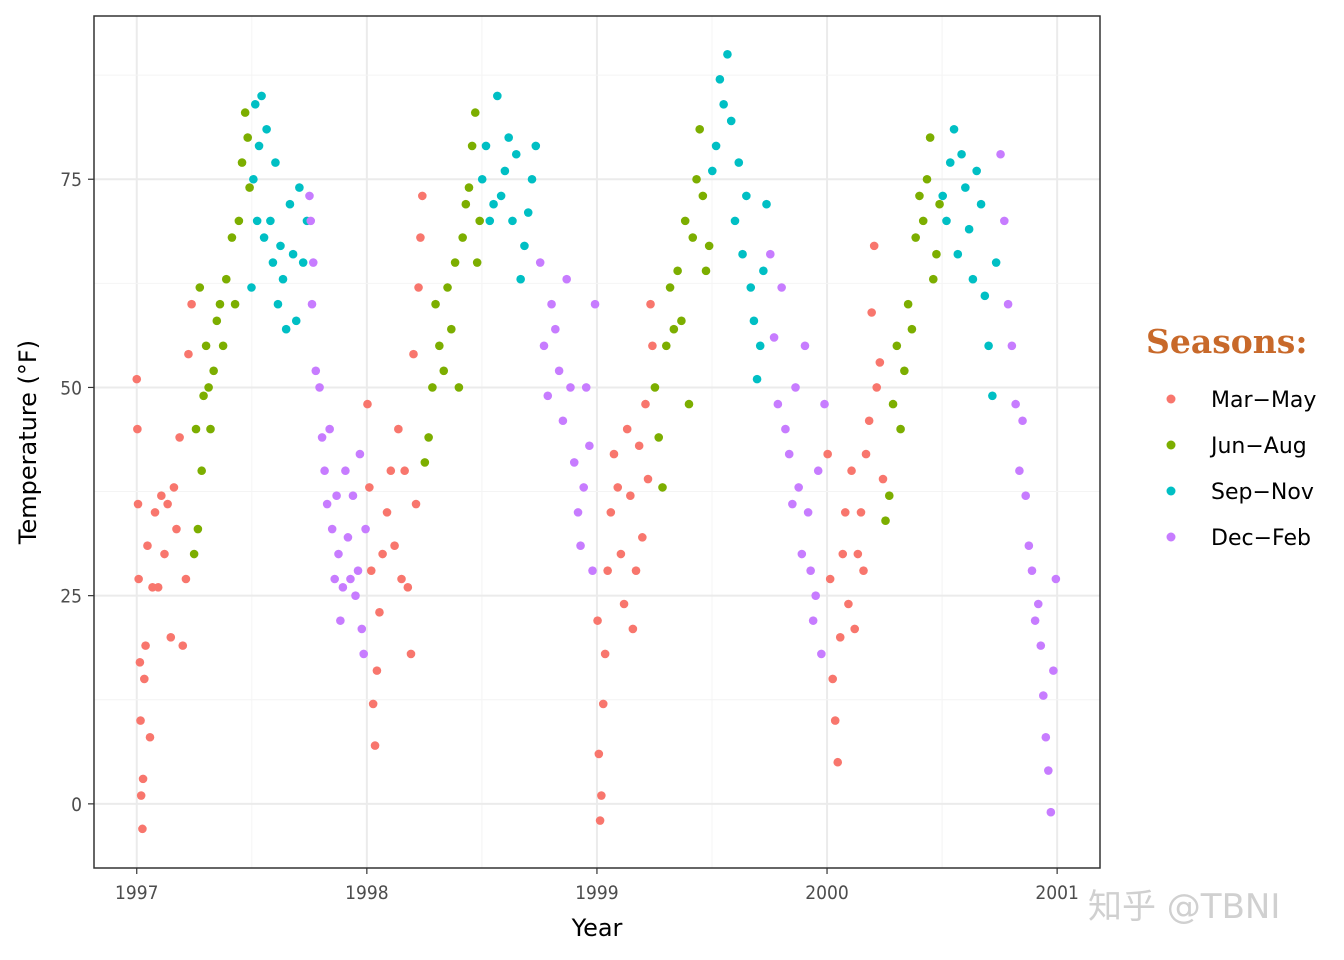  Describe the element at coordinates (1057, 893) in the screenshot. I see `x-tick-label: 2001` at that location.